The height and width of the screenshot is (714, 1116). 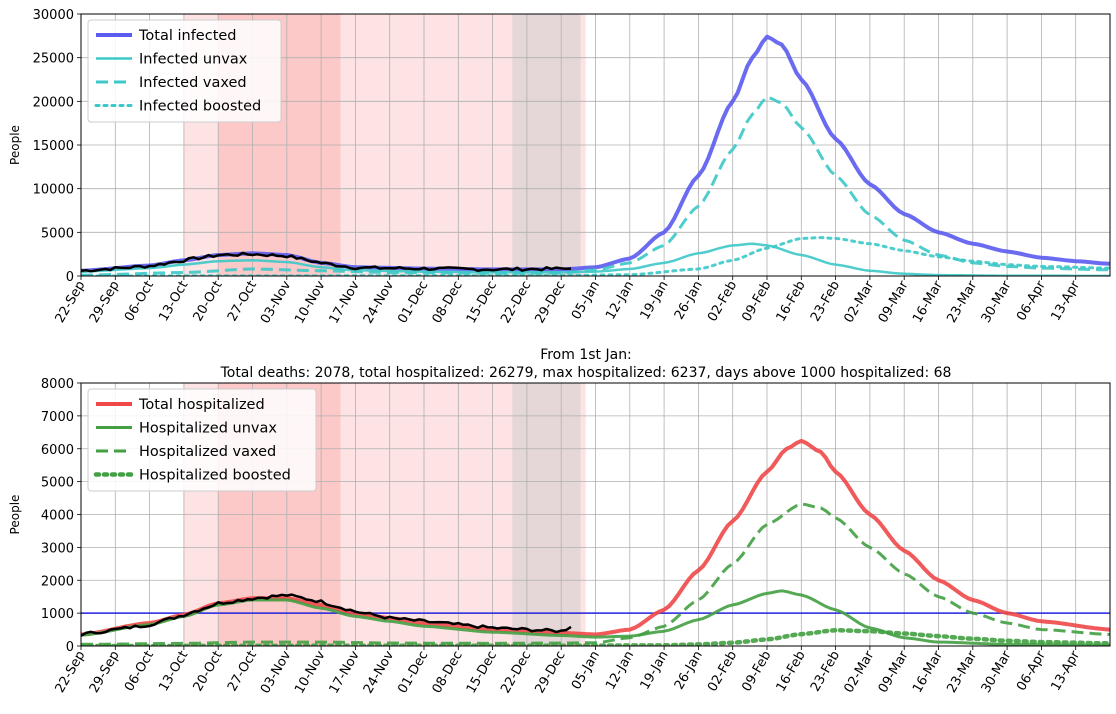 What do you see at coordinates (57, 384) in the screenshot?
I see `y-tick-label: 8000` at bounding box center [57, 384].